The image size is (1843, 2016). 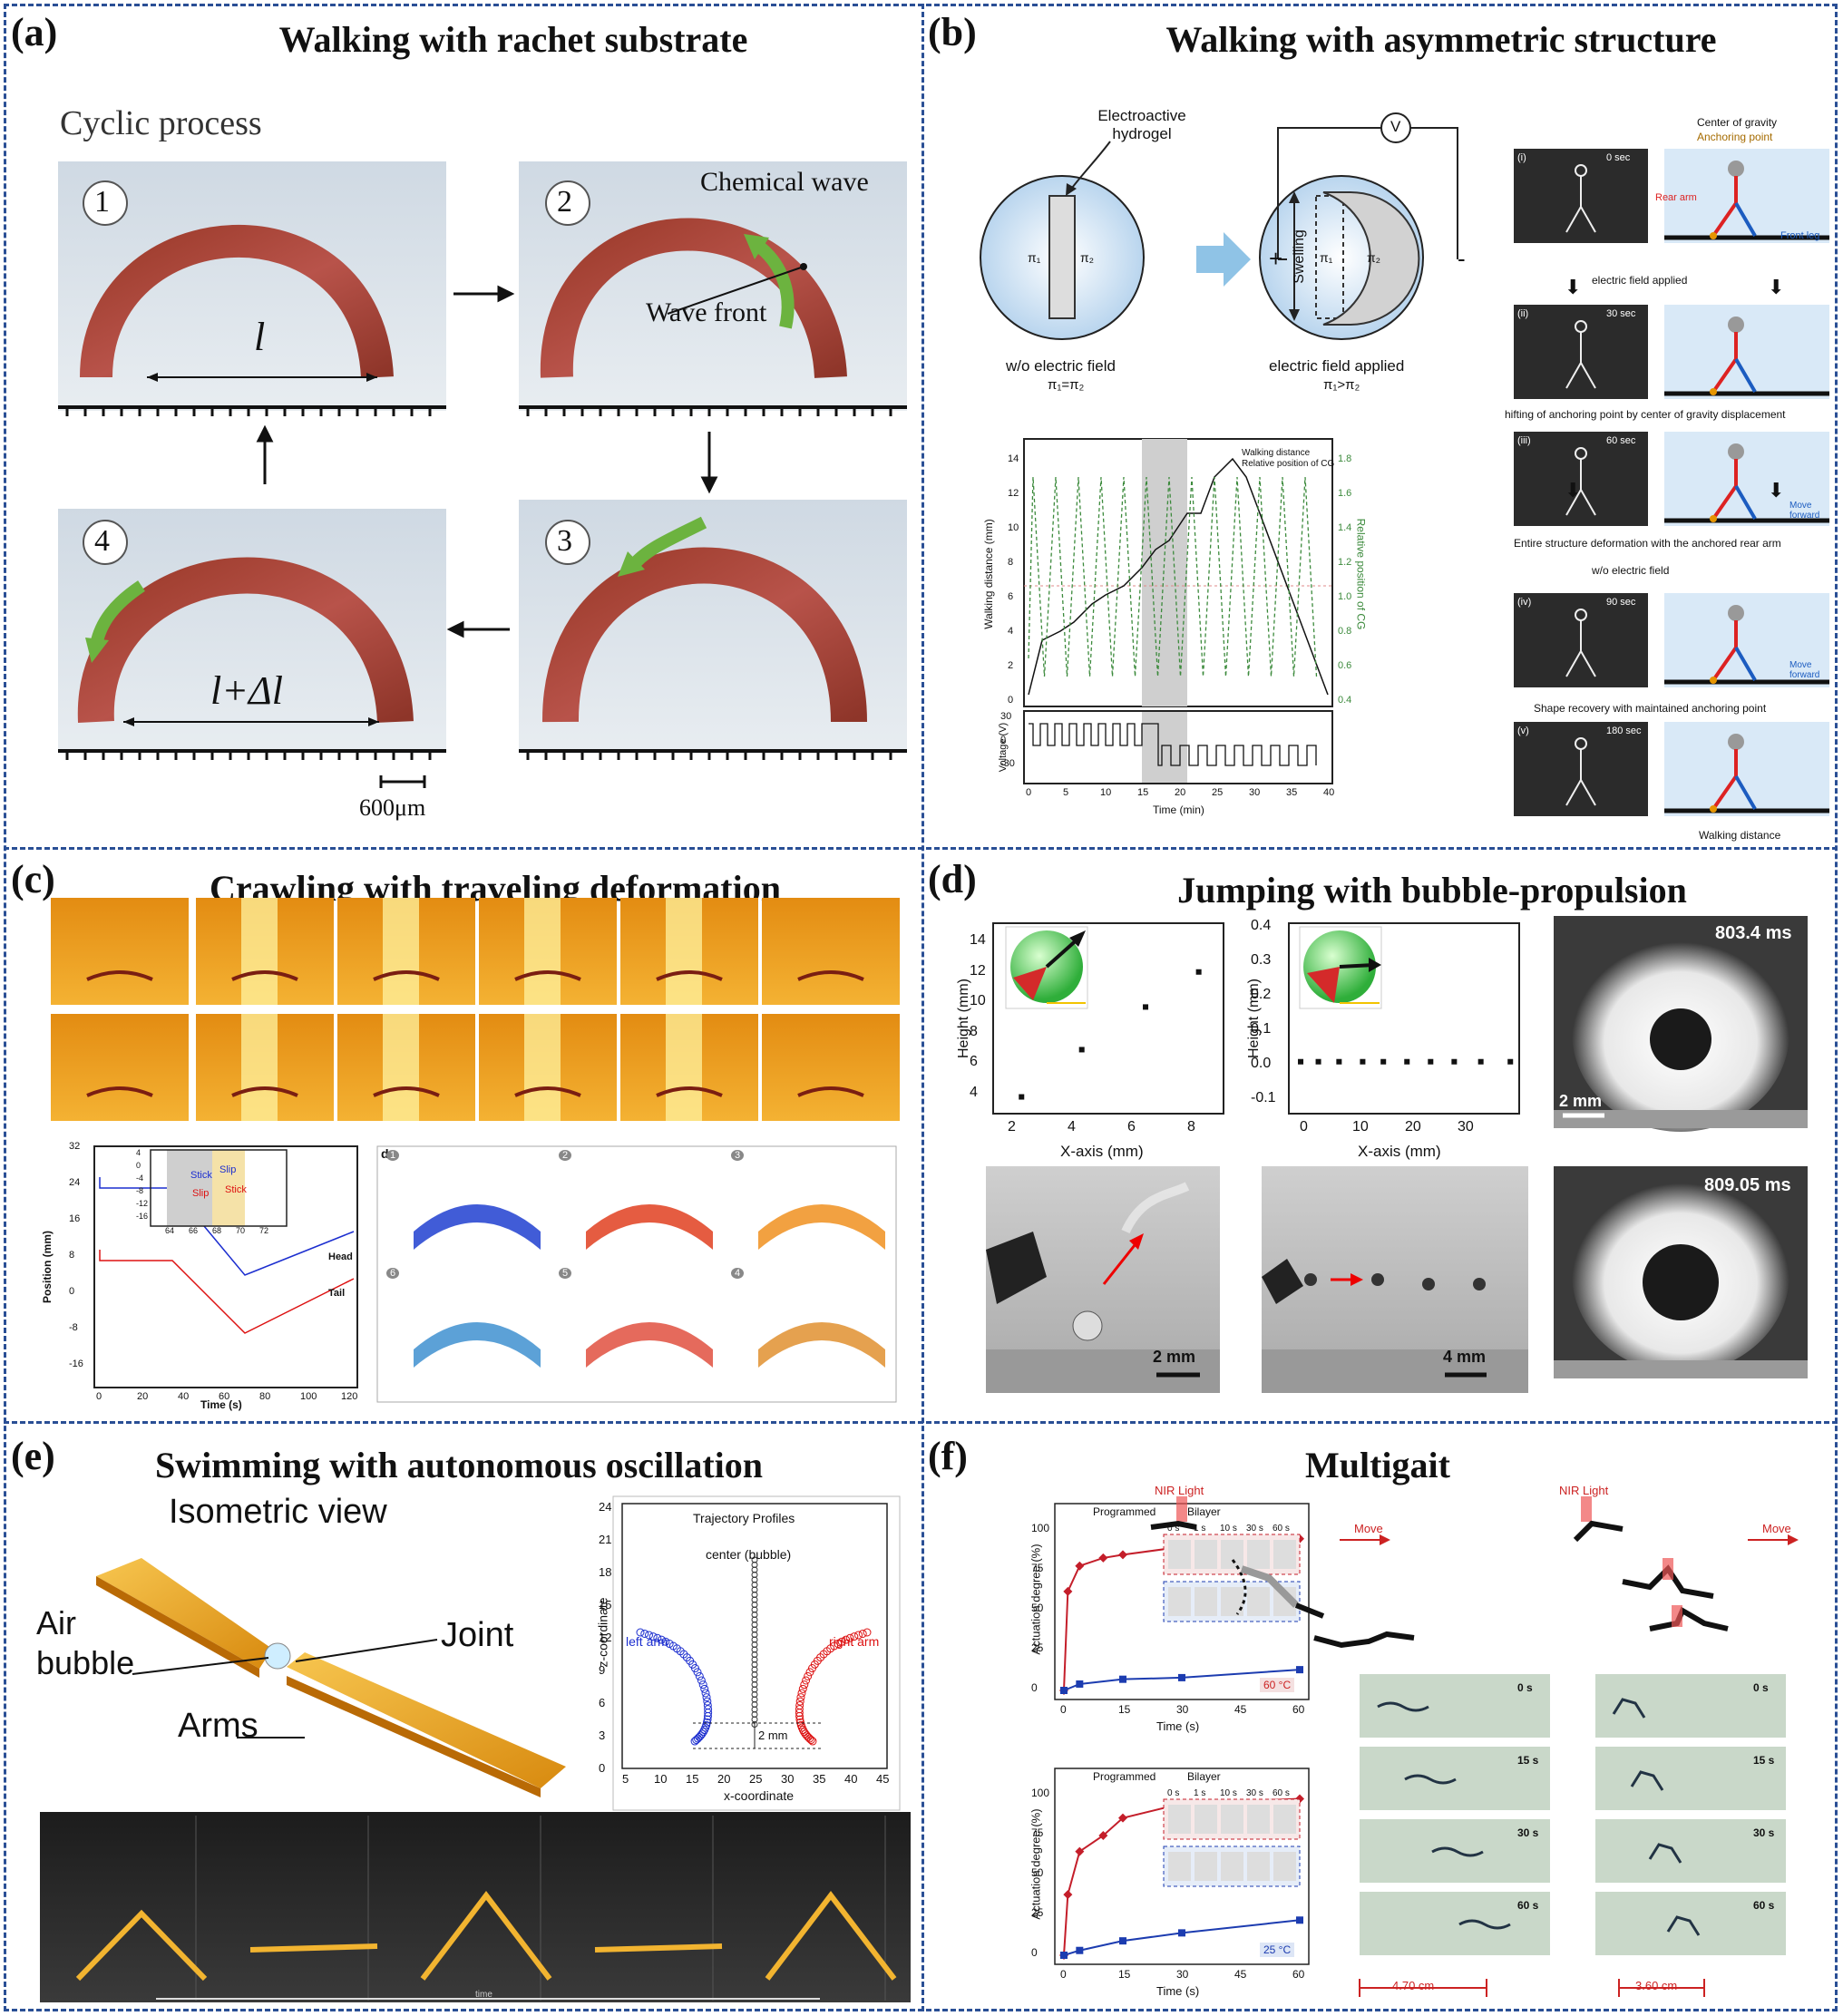 I want to click on slip-label-blue: Slip, so click(x=228, y=1169).